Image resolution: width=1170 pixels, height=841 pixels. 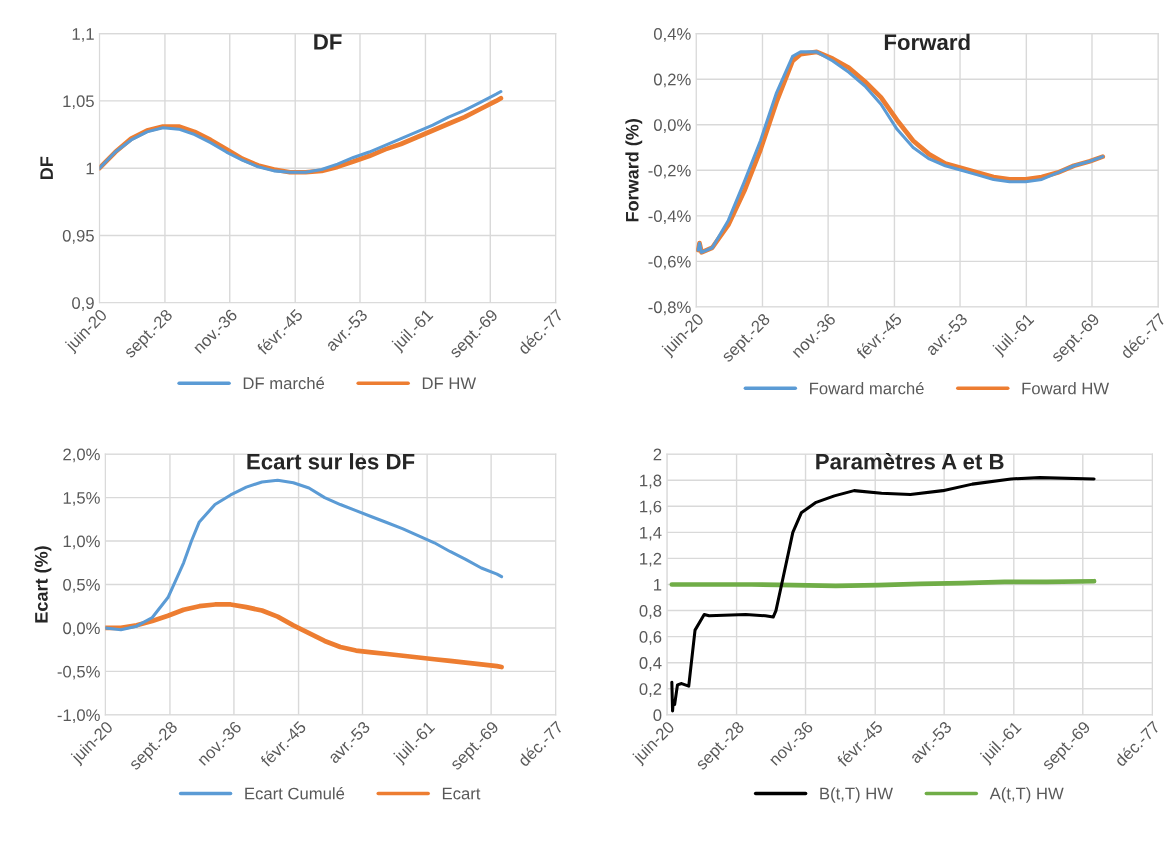 I want to click on y-tick-label: 1,5%, so click(x=81, y=499).